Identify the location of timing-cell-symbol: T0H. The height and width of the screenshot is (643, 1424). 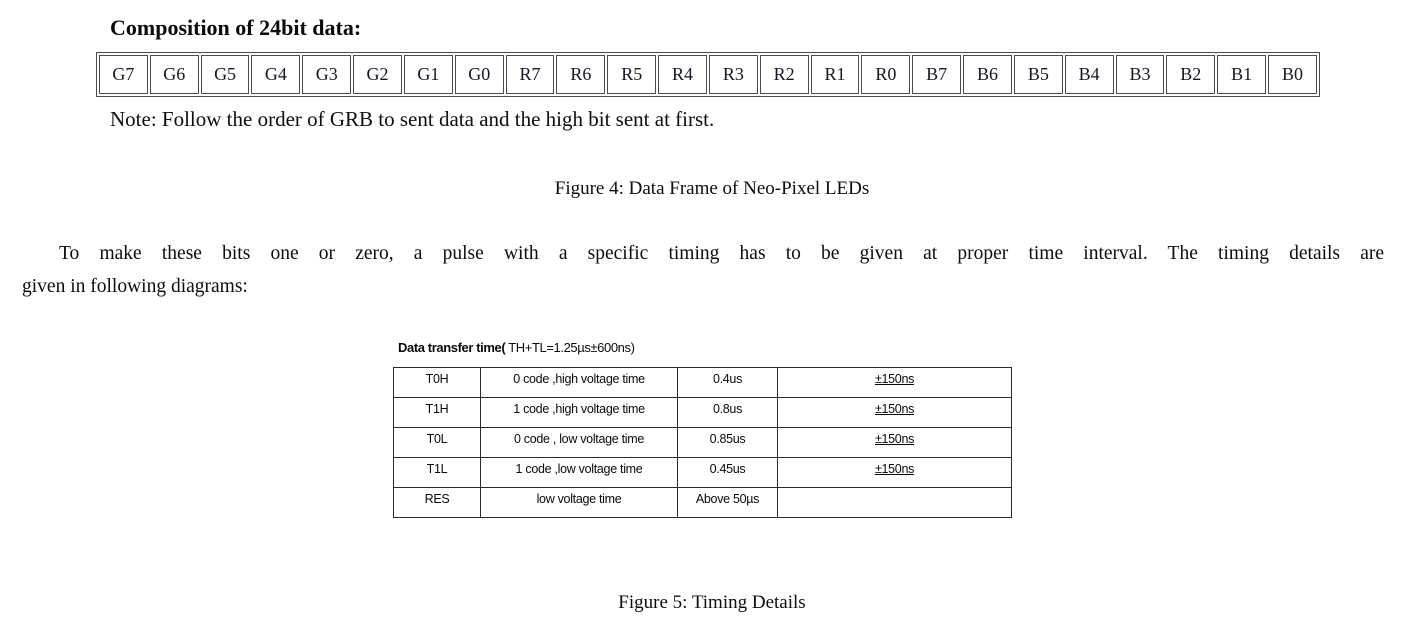
(437, 382).